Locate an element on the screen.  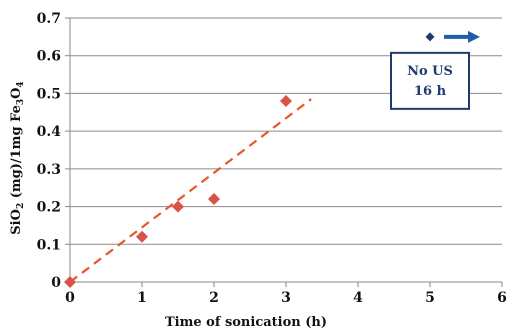
x-tick-label: 4 is located at coordinates (358, 298).